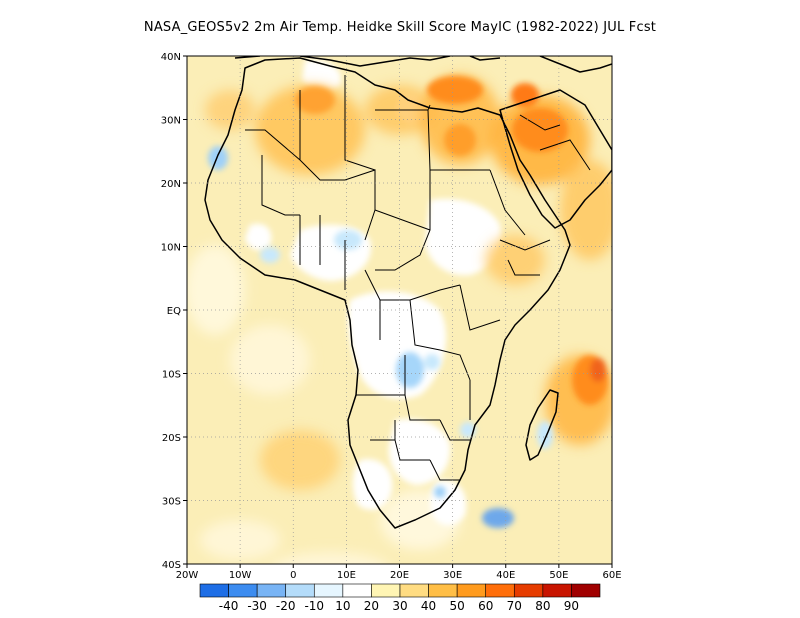 The height and width of the screenshot is (618, 800). Describe the element at coordinates (171, 184) in the screenshot. I see `lat-tick-label: 20N` at that location.